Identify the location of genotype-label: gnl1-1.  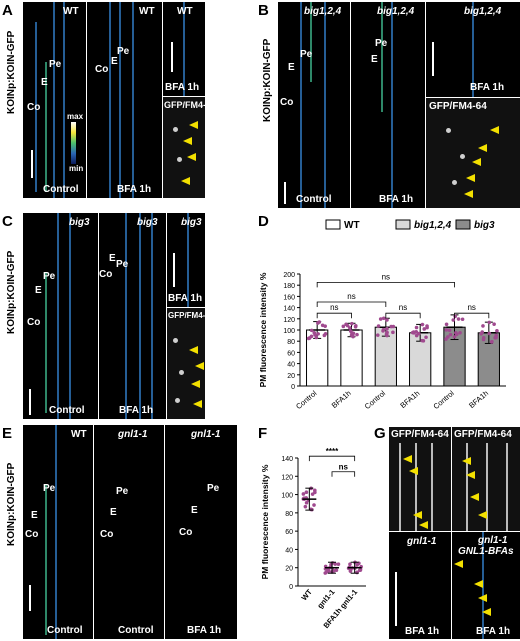
(133, 434).